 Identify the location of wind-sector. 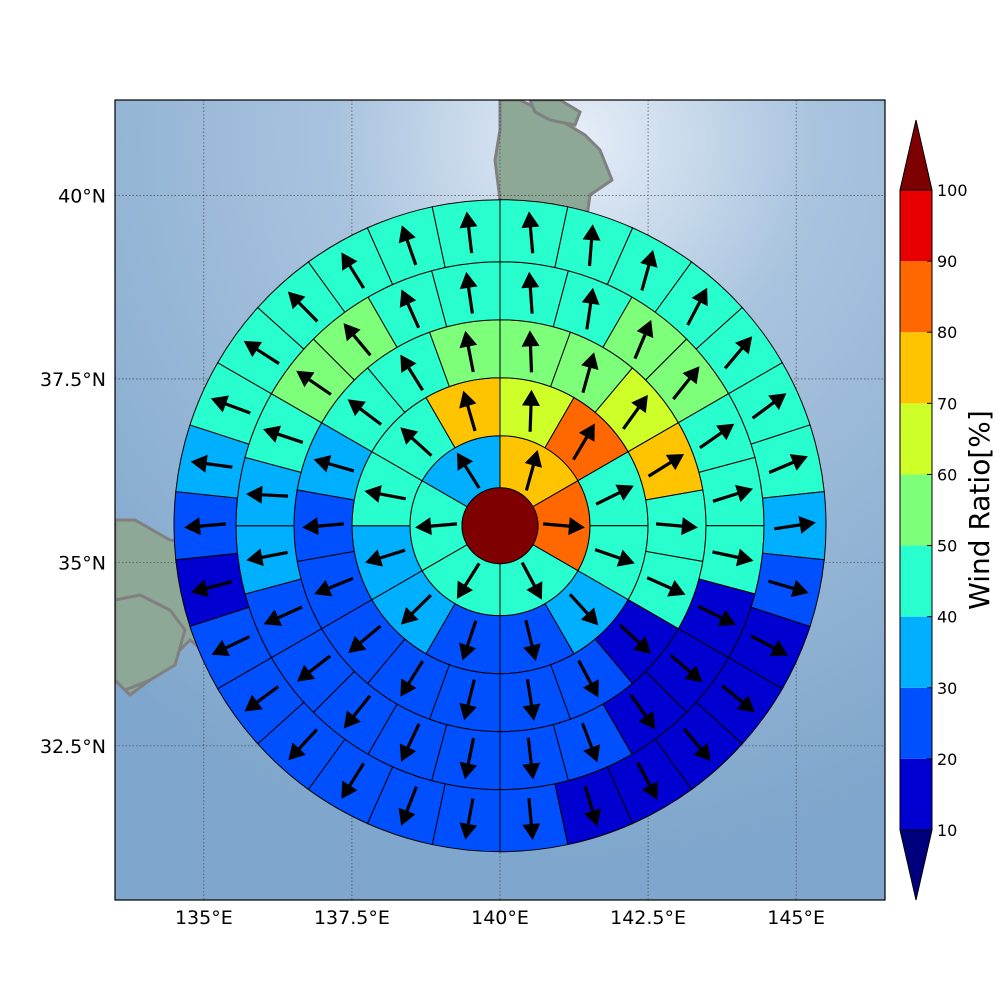
(466, 234).